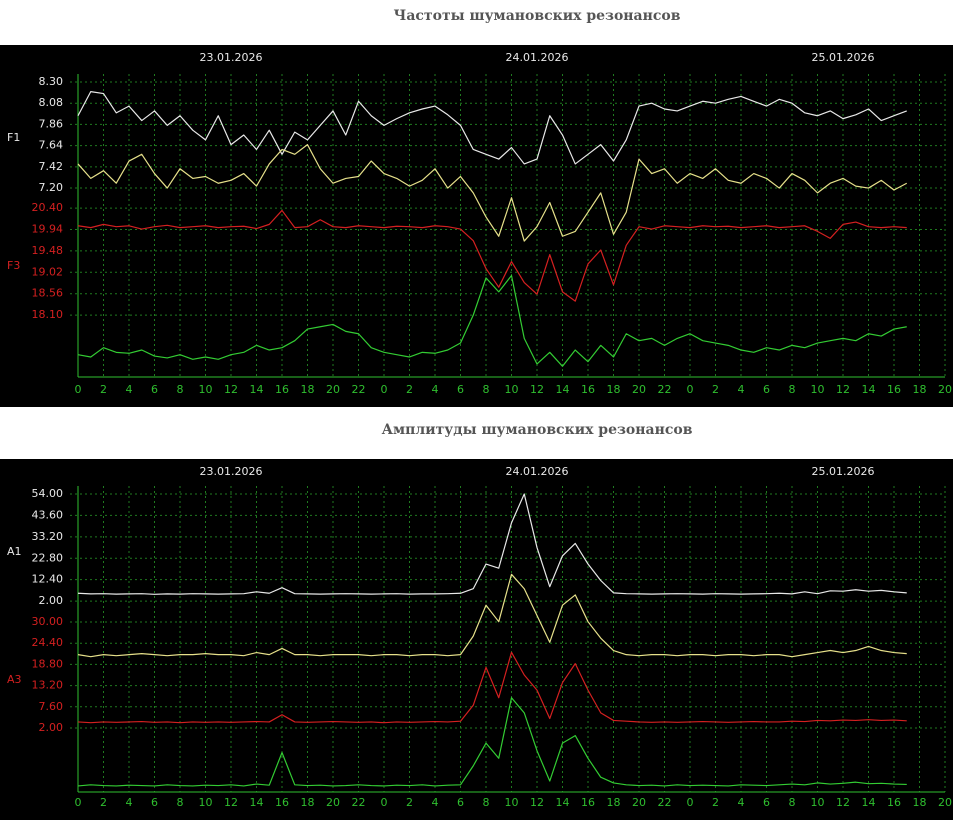 Image resolution: width=953 pixels, height=820 pixels. What do you see at coordinates (48, 229) in the screenshot?
I see `y-tick-label: 19.94` at bounding box center [48, 229].